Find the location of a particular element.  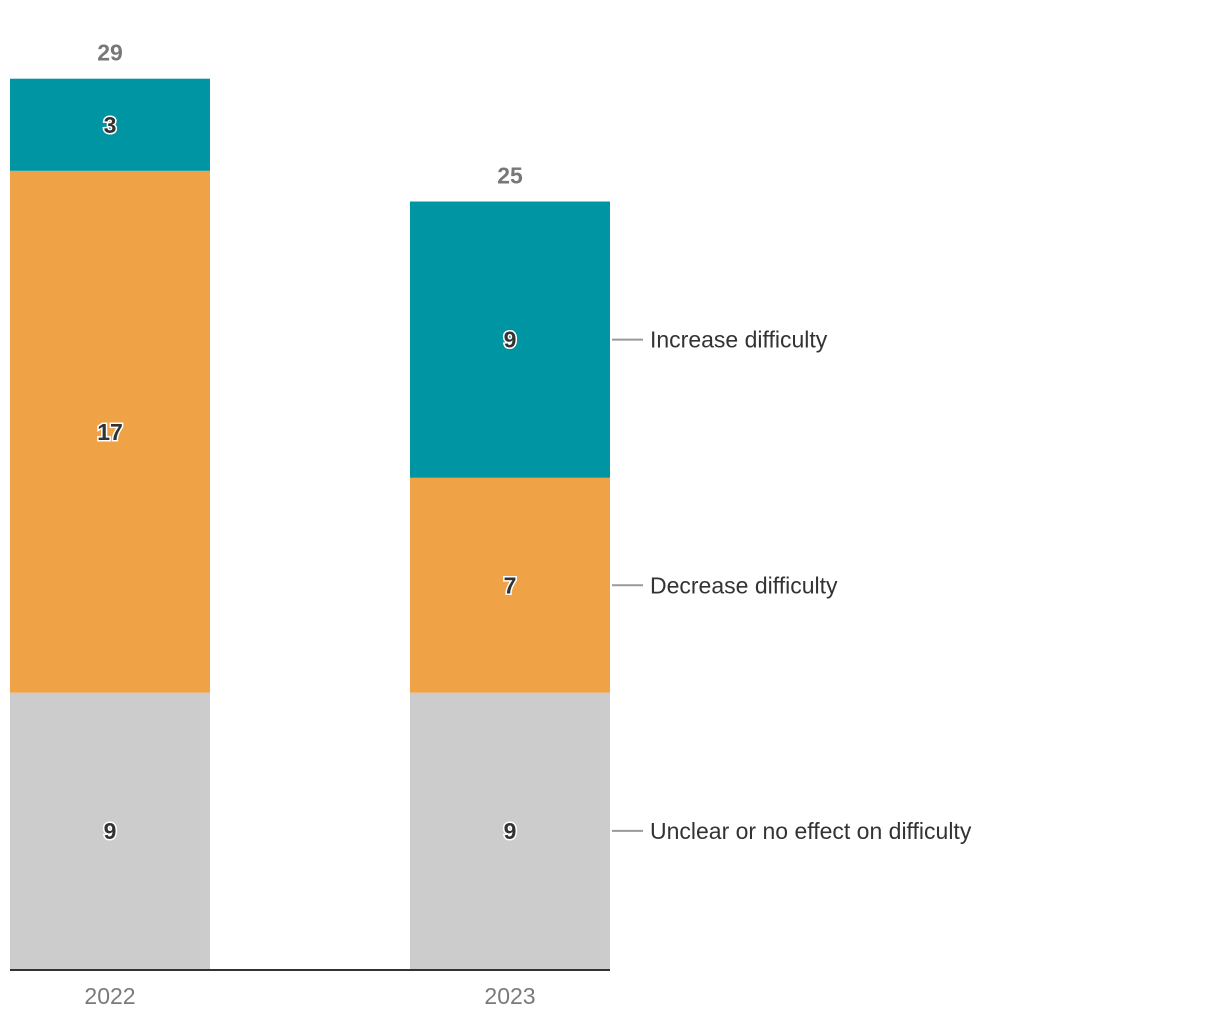

legend-label: Increase difficulty is located at coordinates (739, 340).